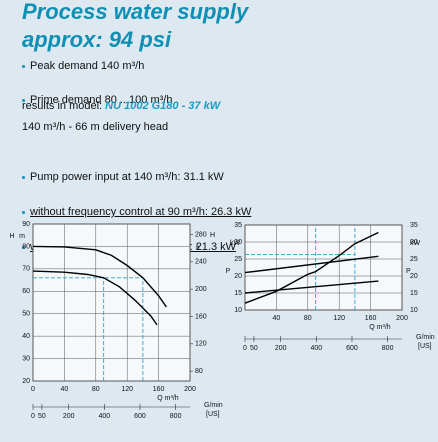 Image resolution: width=438 pixels, height=442 pixels. What do you see at coordinates (228, 271) in the screenshot?
I see `y-label: P` at bounding box center [228, 271].